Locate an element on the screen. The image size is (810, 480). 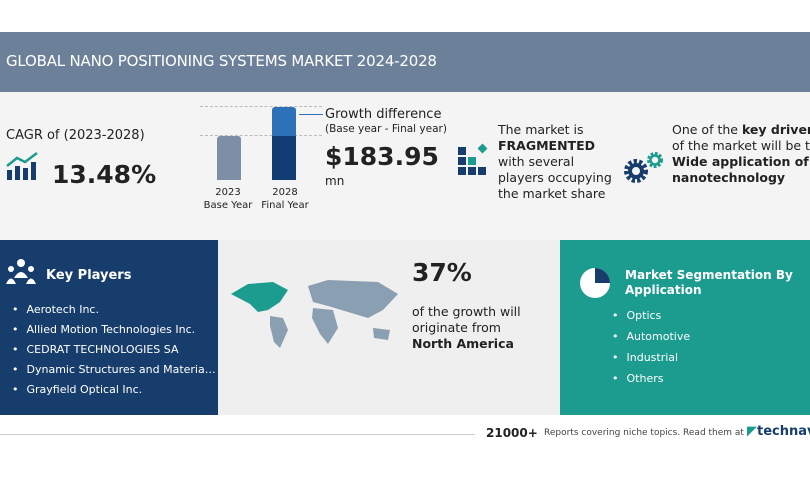
region-name: North America is located at coordinates (463, 343).